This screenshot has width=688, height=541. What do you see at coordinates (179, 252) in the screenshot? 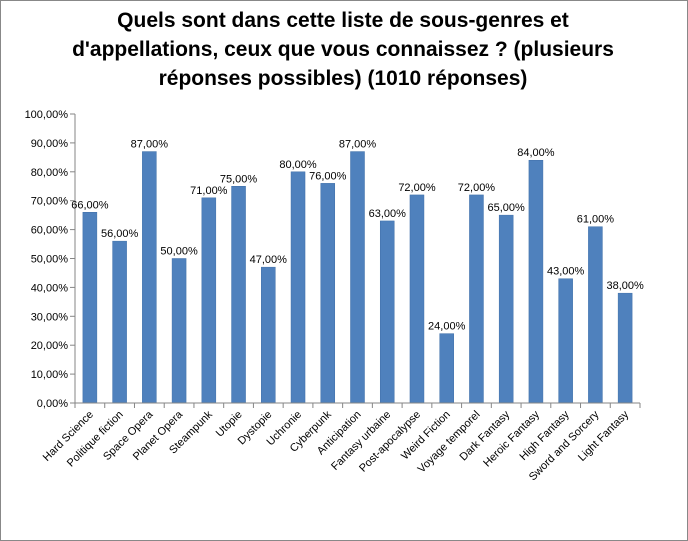
I see `data-label: 50,00%` at bounding box center [179, 252].